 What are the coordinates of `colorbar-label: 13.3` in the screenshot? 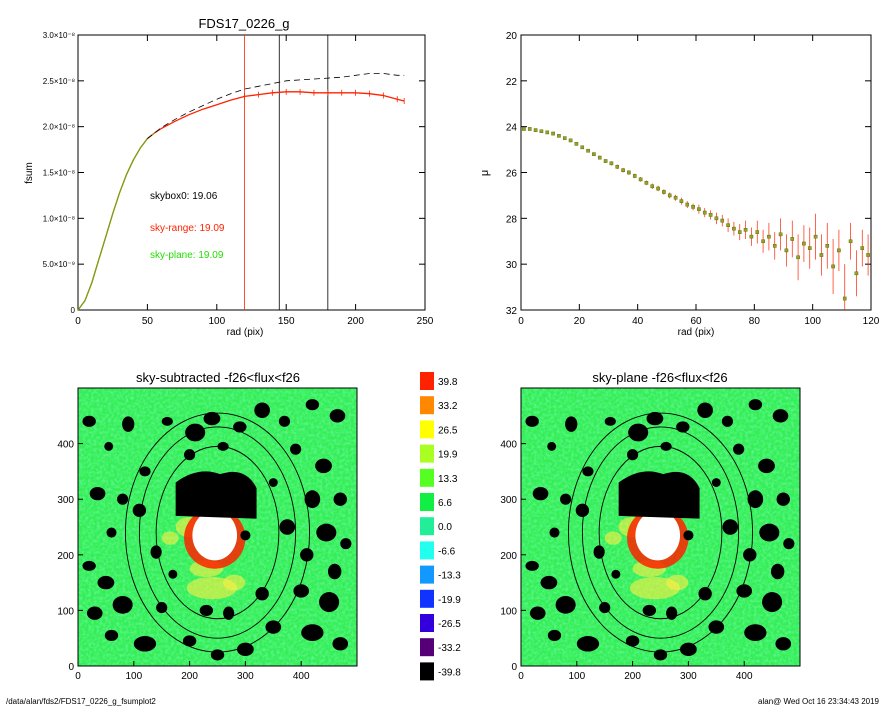 It's located at (448, 479).